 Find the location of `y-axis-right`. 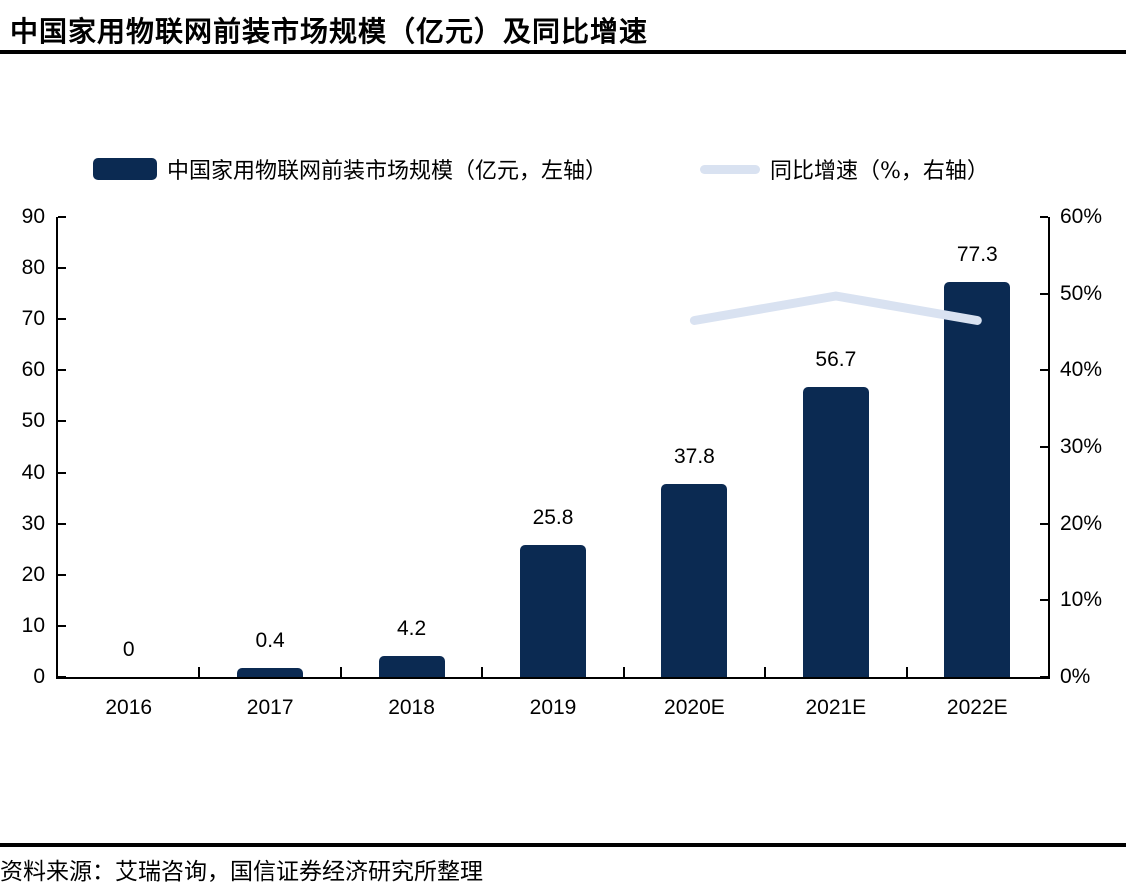

y-axis-right is located at coordinates (1049, 448).